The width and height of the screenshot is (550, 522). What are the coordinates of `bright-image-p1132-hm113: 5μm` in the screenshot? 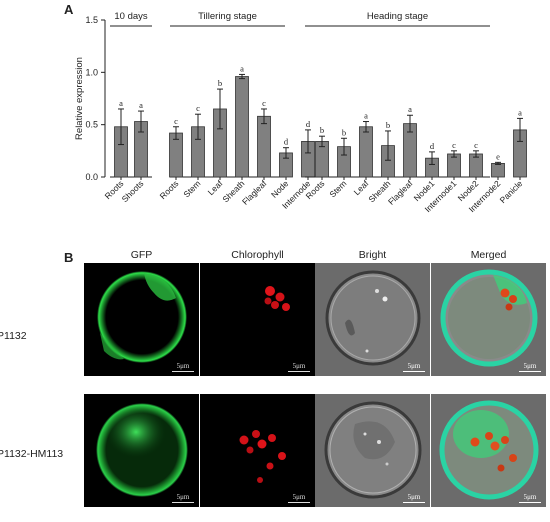 It's located at (372, 450).